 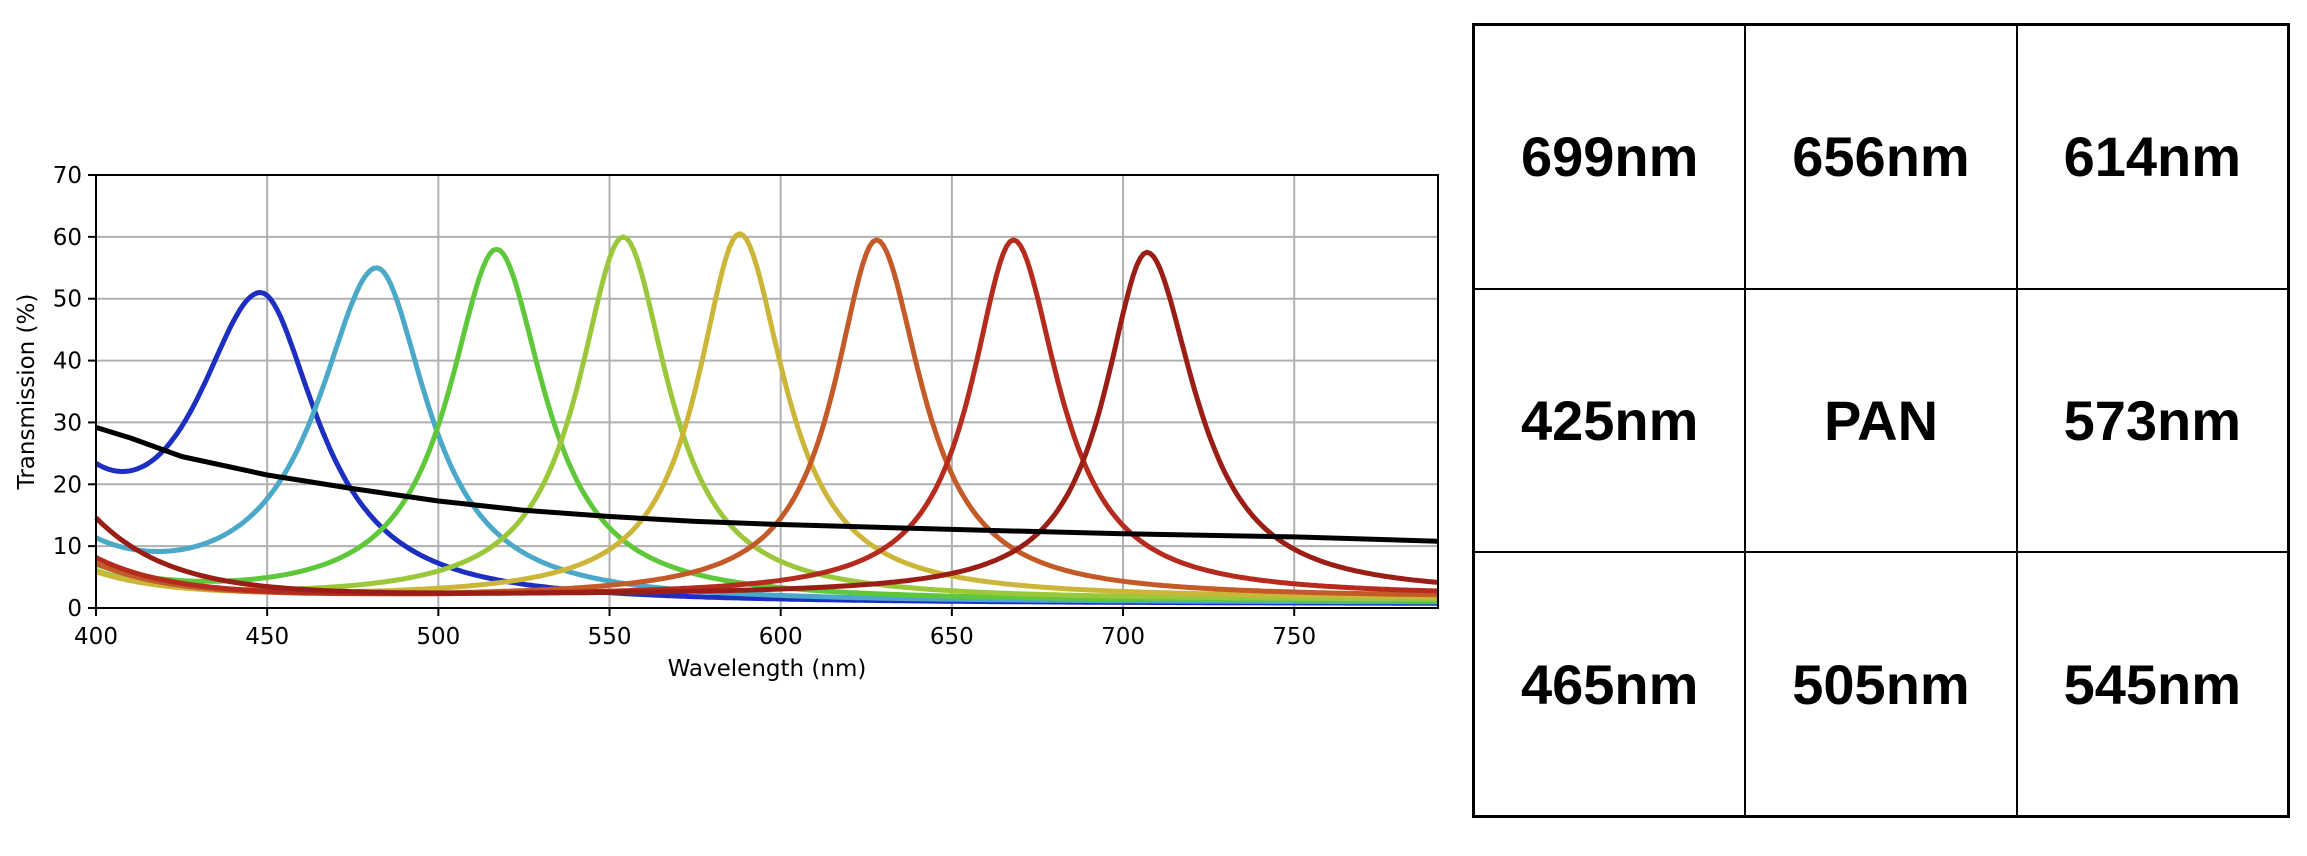 What do you see at coordinates (781, 637) in the screenshot?
I see `x-tick-label: 600` at bounding box center [781, 637].